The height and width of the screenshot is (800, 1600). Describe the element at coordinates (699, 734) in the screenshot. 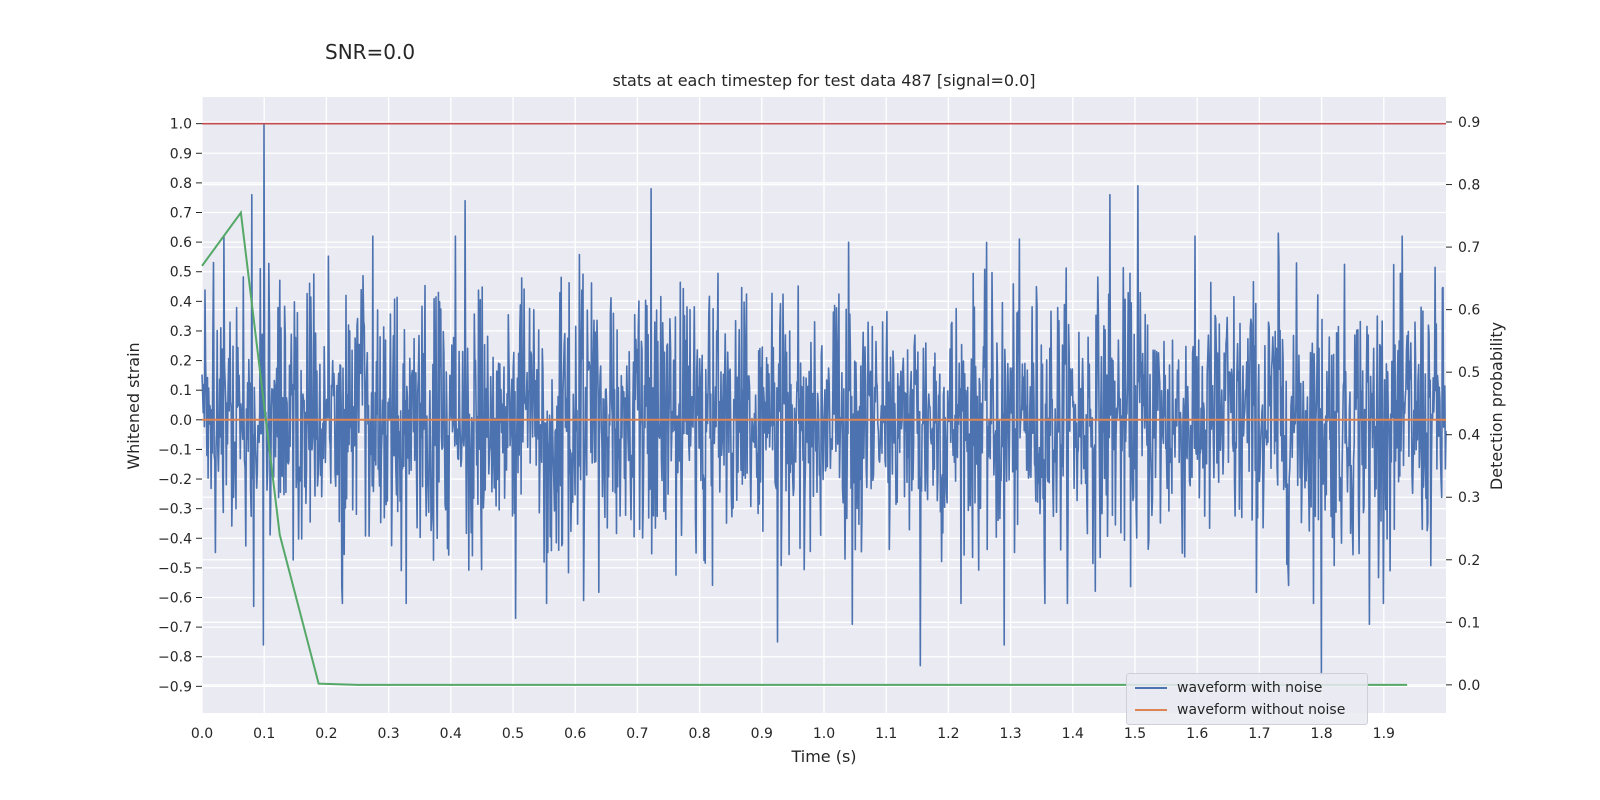

I see `x-tick-label: 0.8` at that location.